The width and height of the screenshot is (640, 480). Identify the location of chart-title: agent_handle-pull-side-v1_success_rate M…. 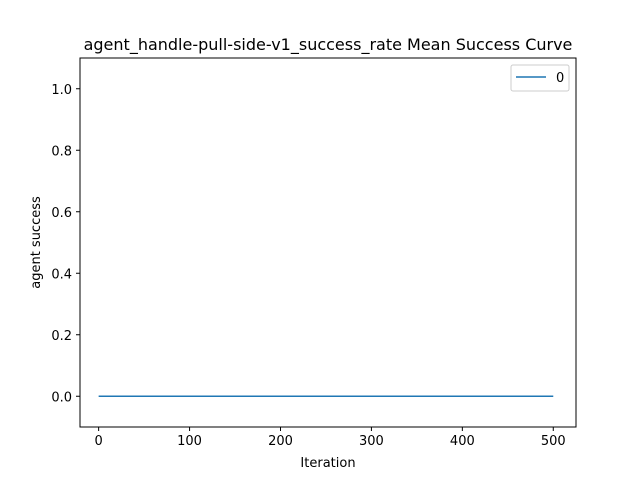
(328, 45).